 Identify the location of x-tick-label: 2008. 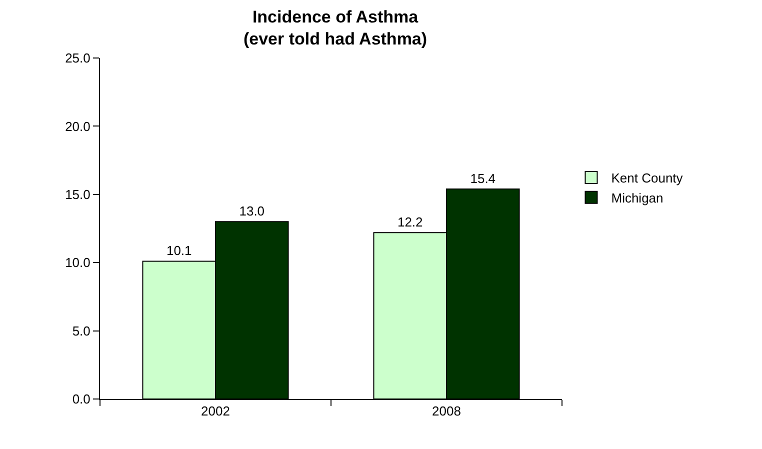
(446, 411).